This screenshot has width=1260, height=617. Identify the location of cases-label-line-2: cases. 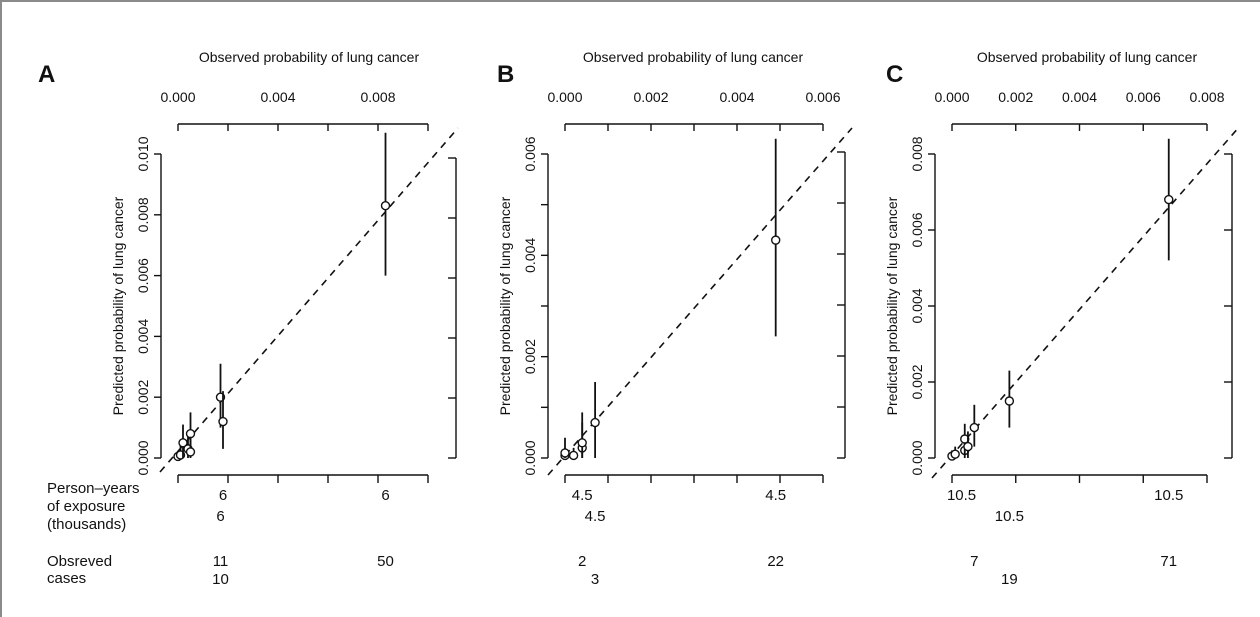
(66, 578).